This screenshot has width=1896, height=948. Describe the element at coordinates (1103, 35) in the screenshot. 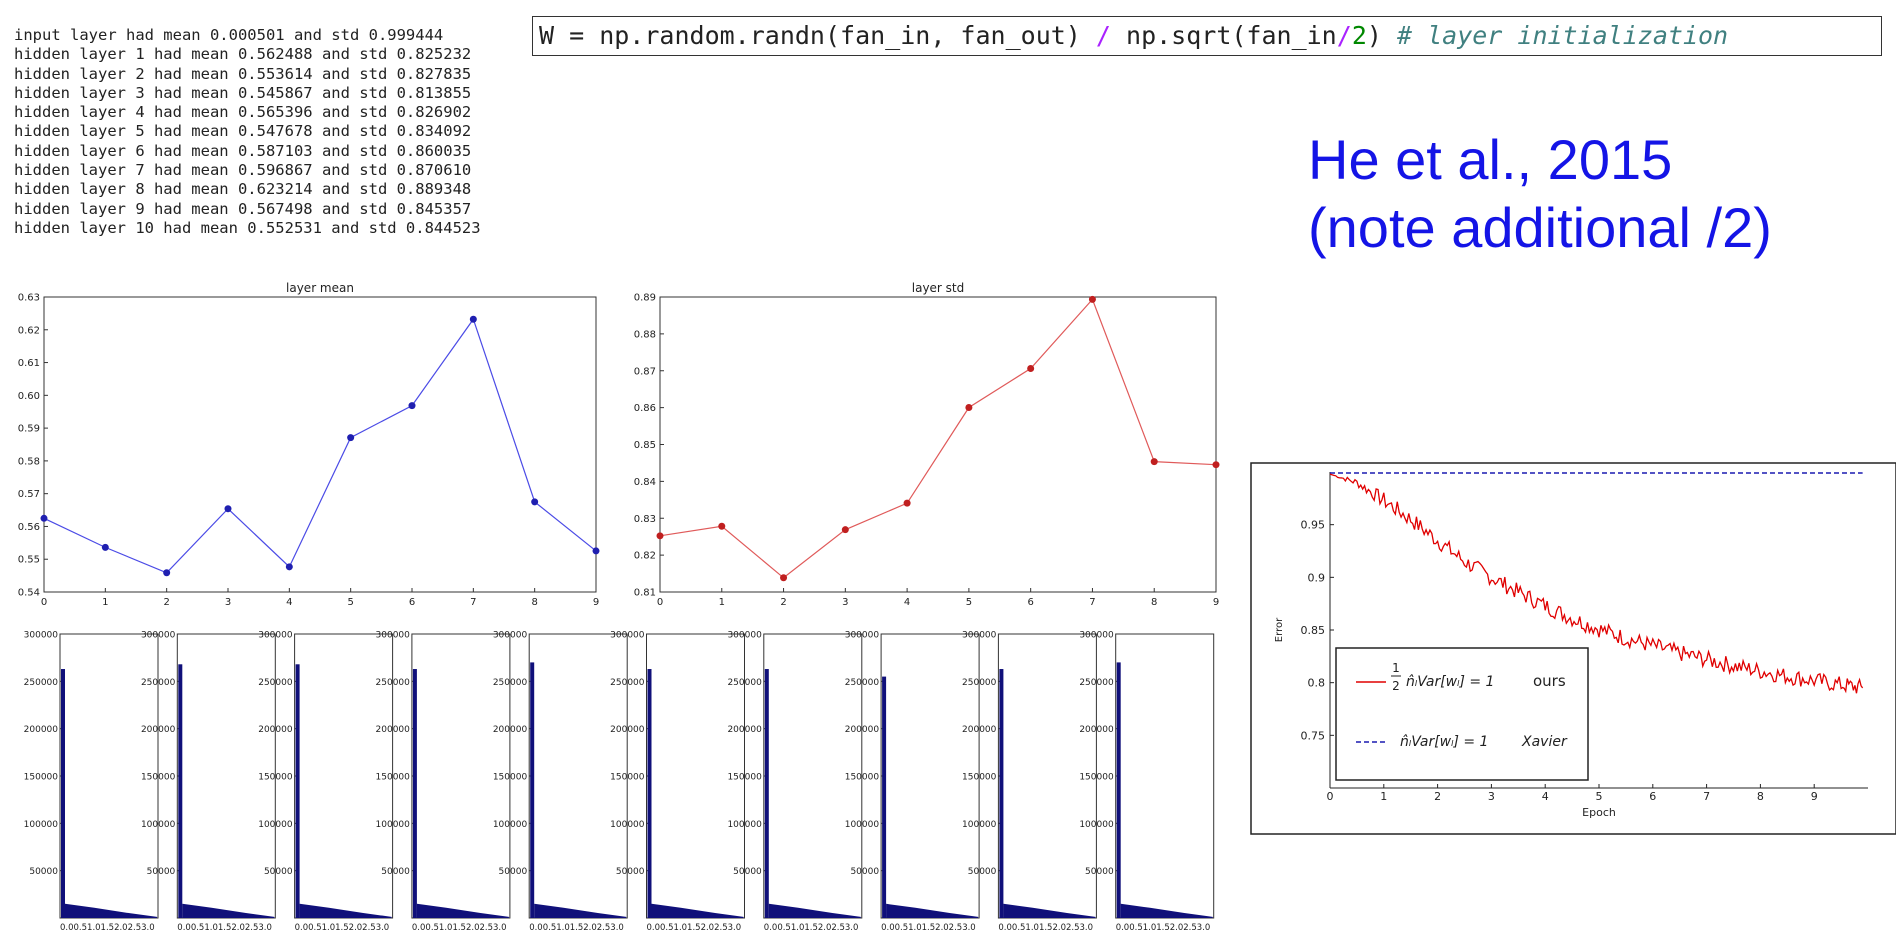

I see `code-operator: /` at that location.